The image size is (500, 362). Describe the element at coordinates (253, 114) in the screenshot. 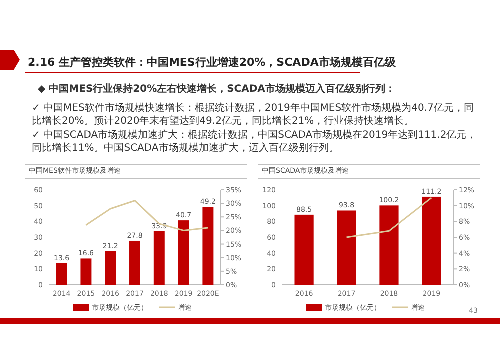

I see `text: ✓ 中国MES软件市场规模快速增长：根据统计数据，2019年中国MES软件市场规模为40.7亿元，同比增长20%。预计2020年末有望达到49.2亿元，同比增长21%，行业保持快速增长。` at that location.